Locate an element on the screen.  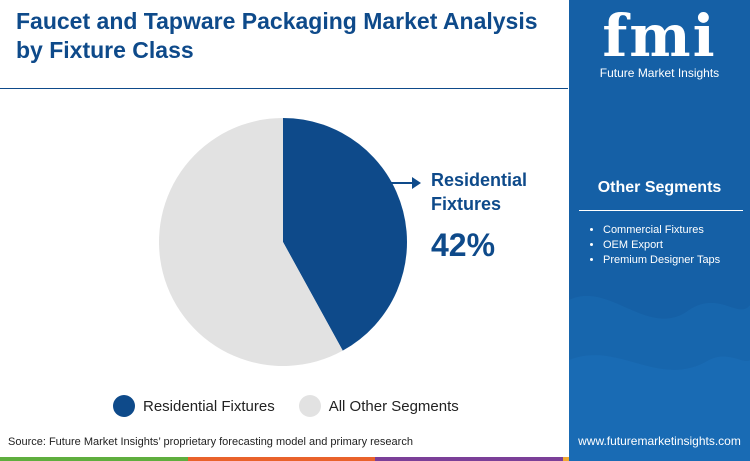
legend-item-other: All Other Segments is located at coordinates (378, 406).